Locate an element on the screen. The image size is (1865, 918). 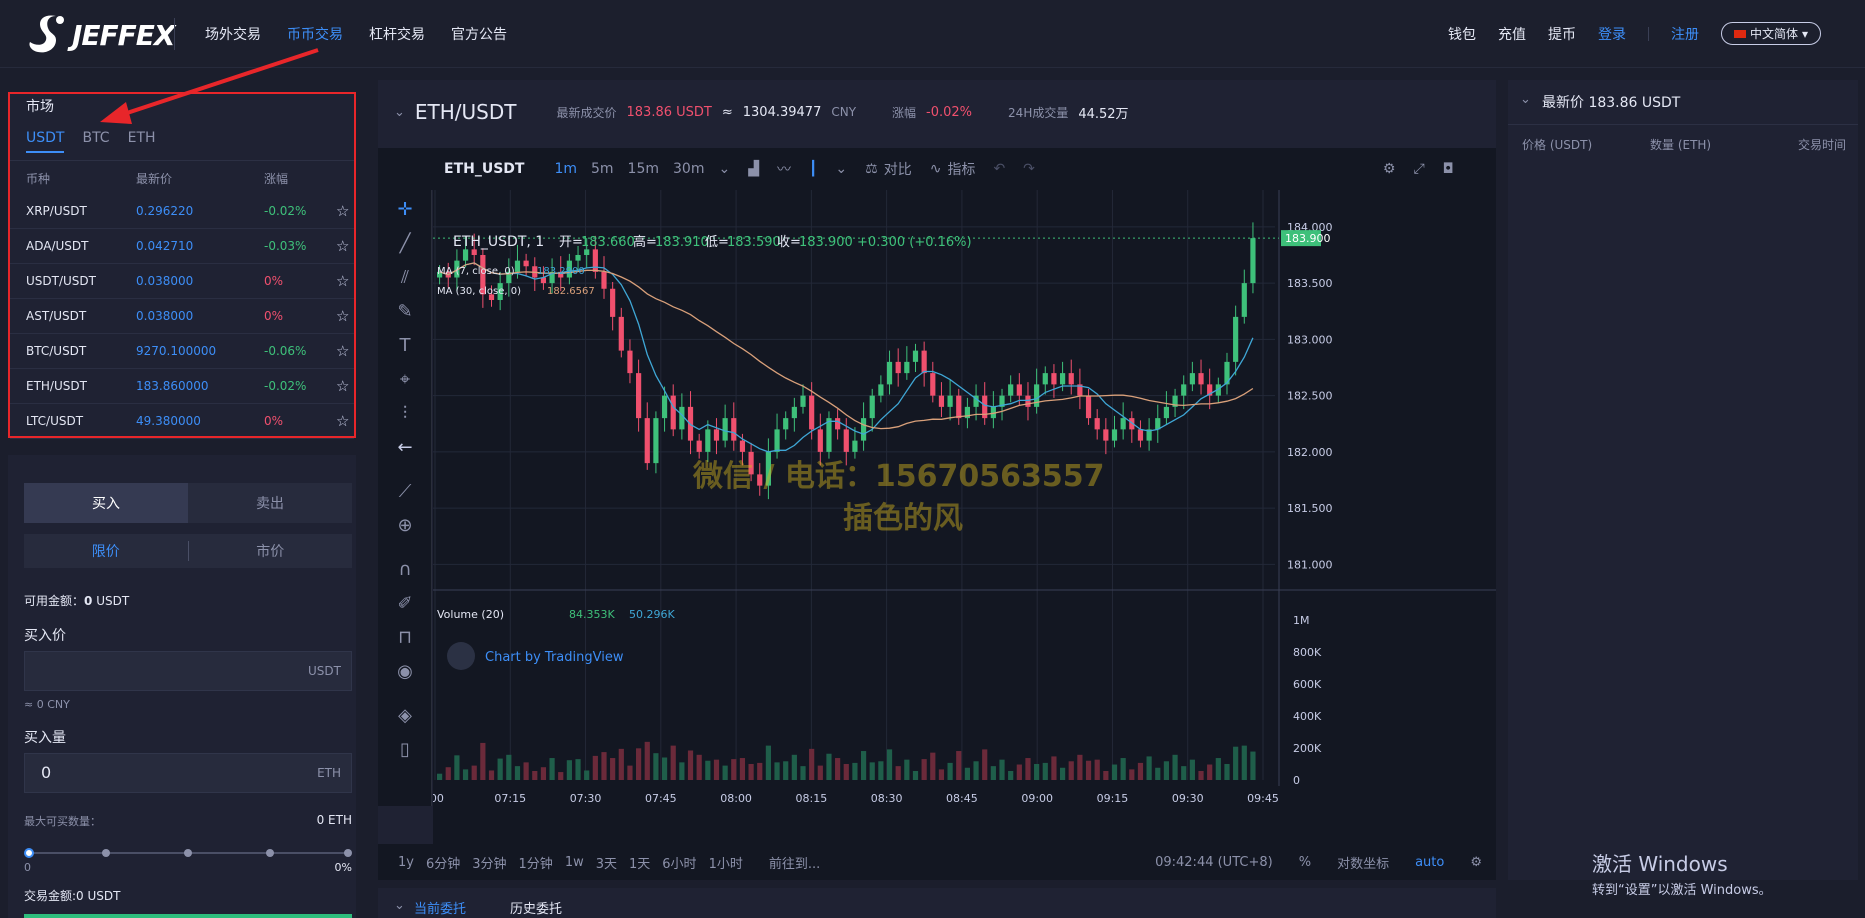
undo-icon: ↶ is located at coordinates (999, 169).